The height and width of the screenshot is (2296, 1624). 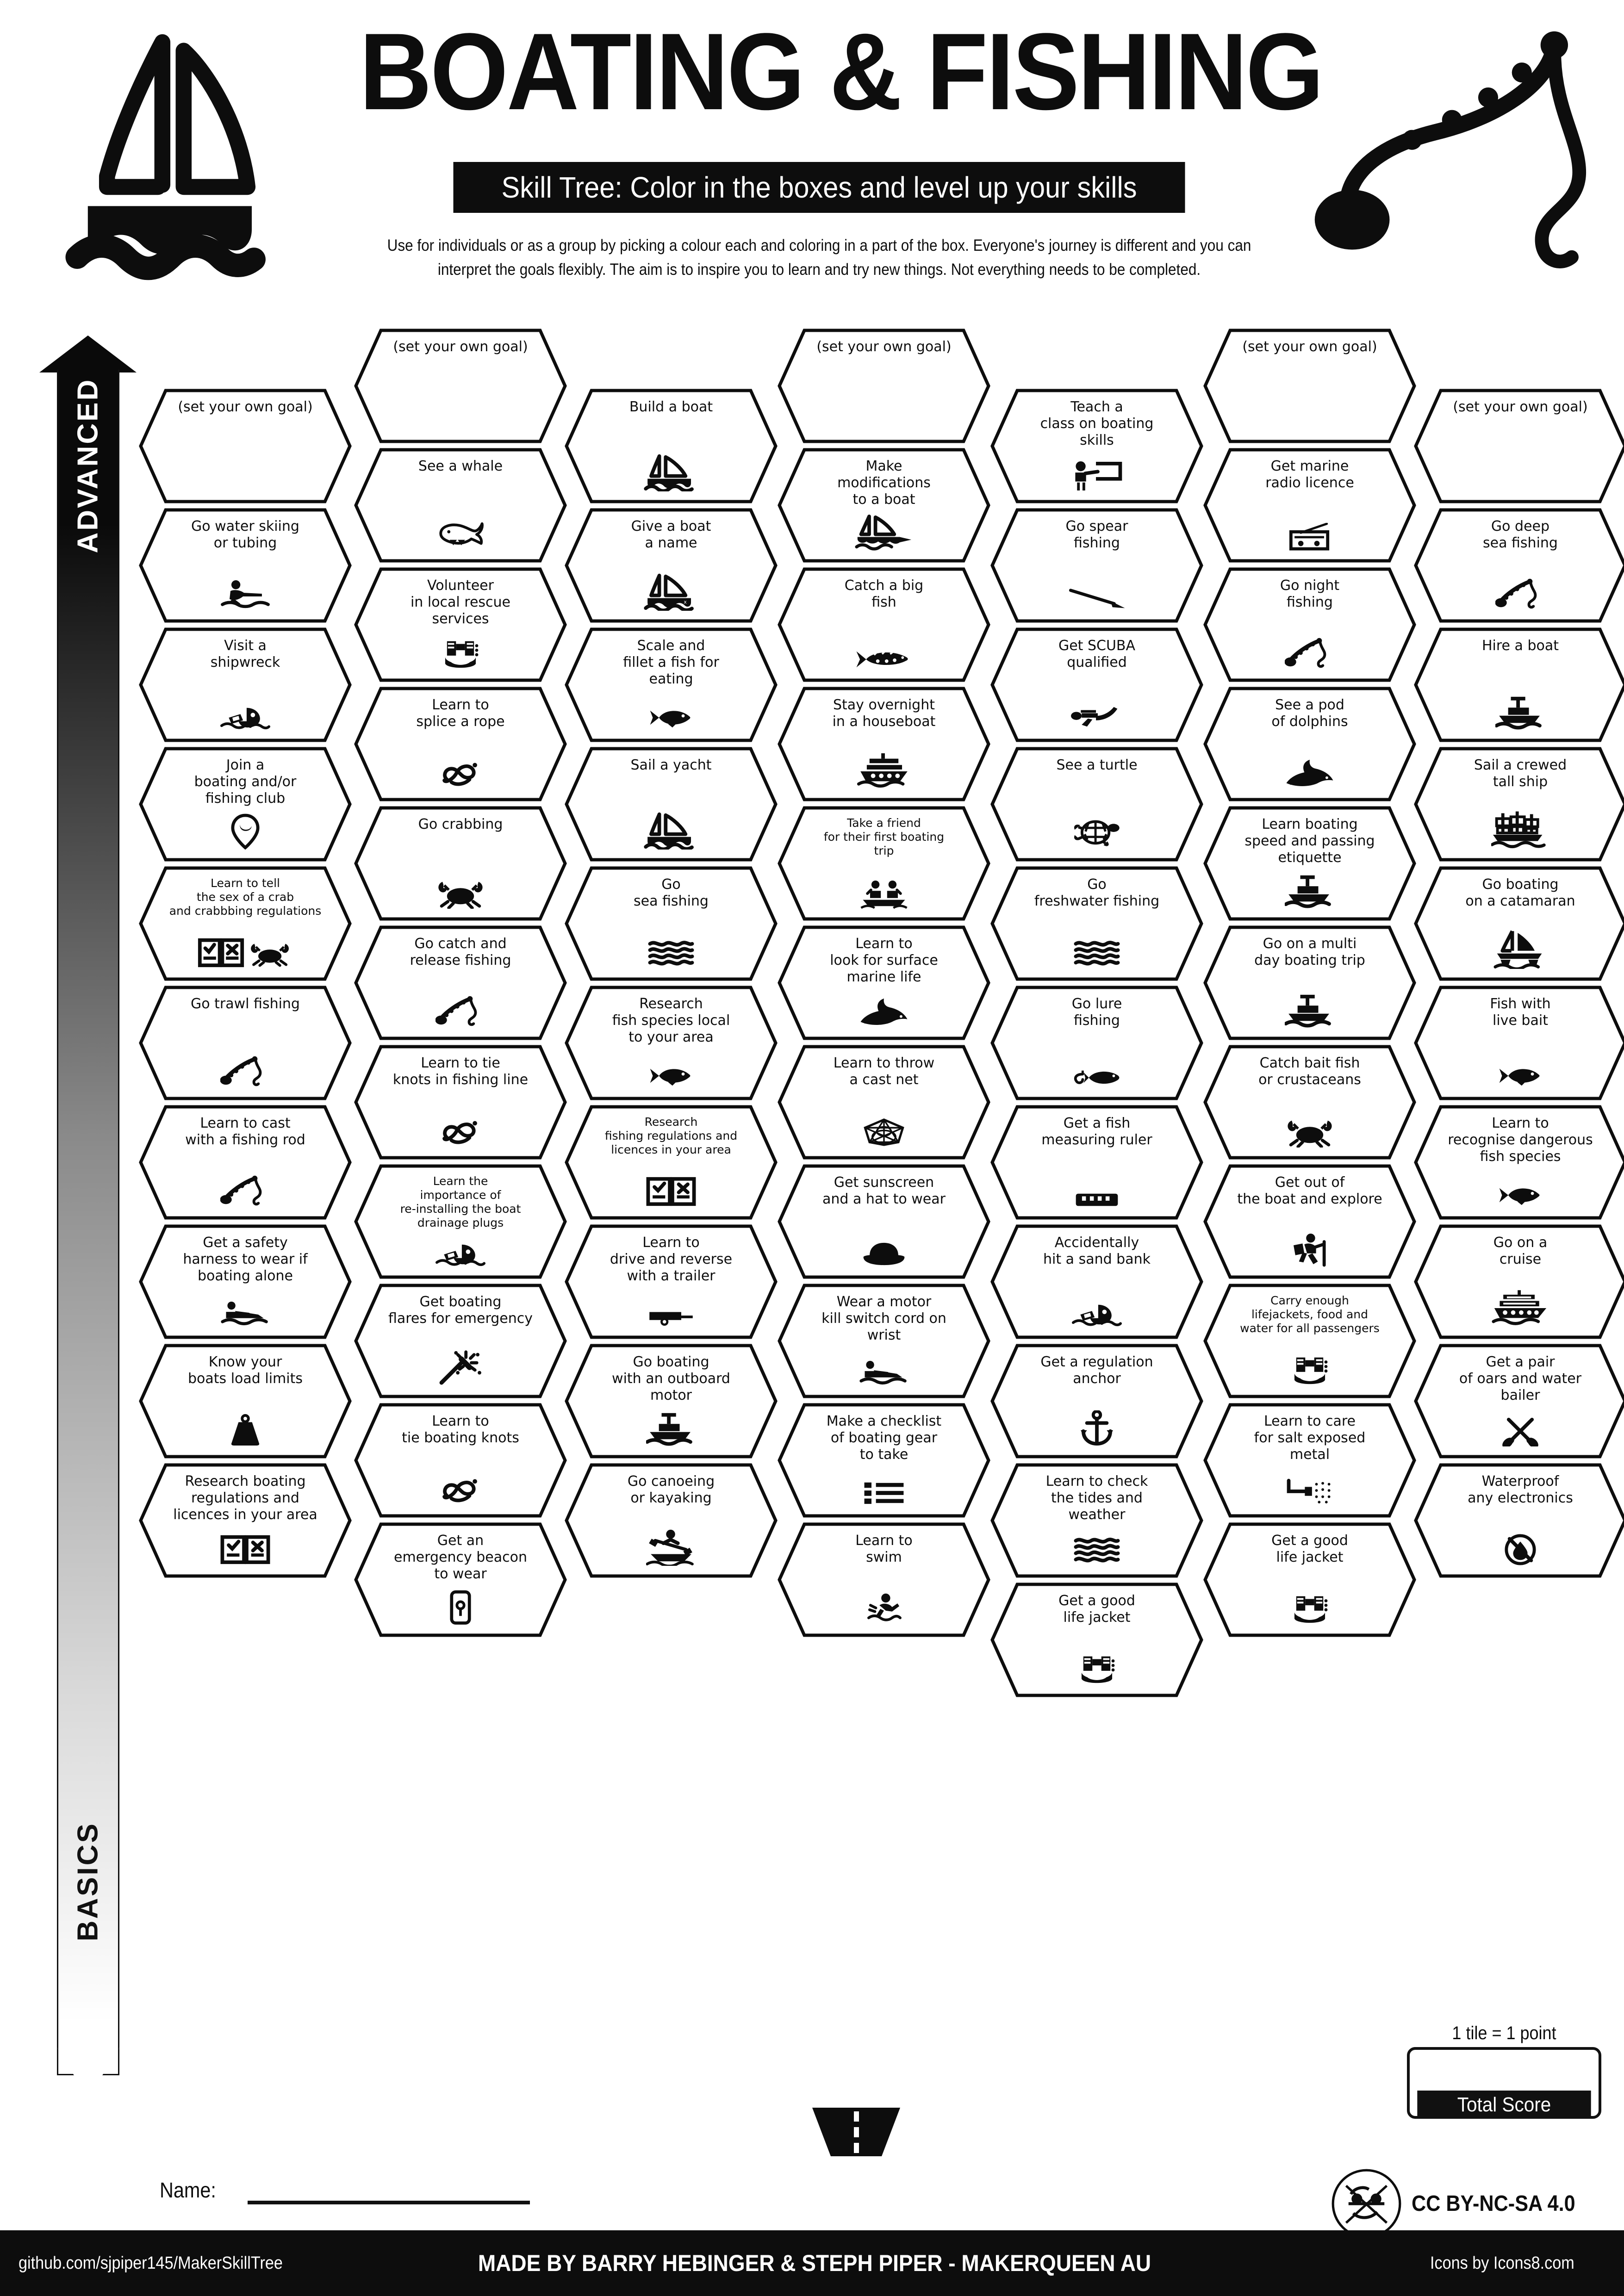 What do you see at coordinates (245, 1004) in the screenshot?
I see `skill-tile-label: Go trawl fishing` at bounding box center [245, 1004].